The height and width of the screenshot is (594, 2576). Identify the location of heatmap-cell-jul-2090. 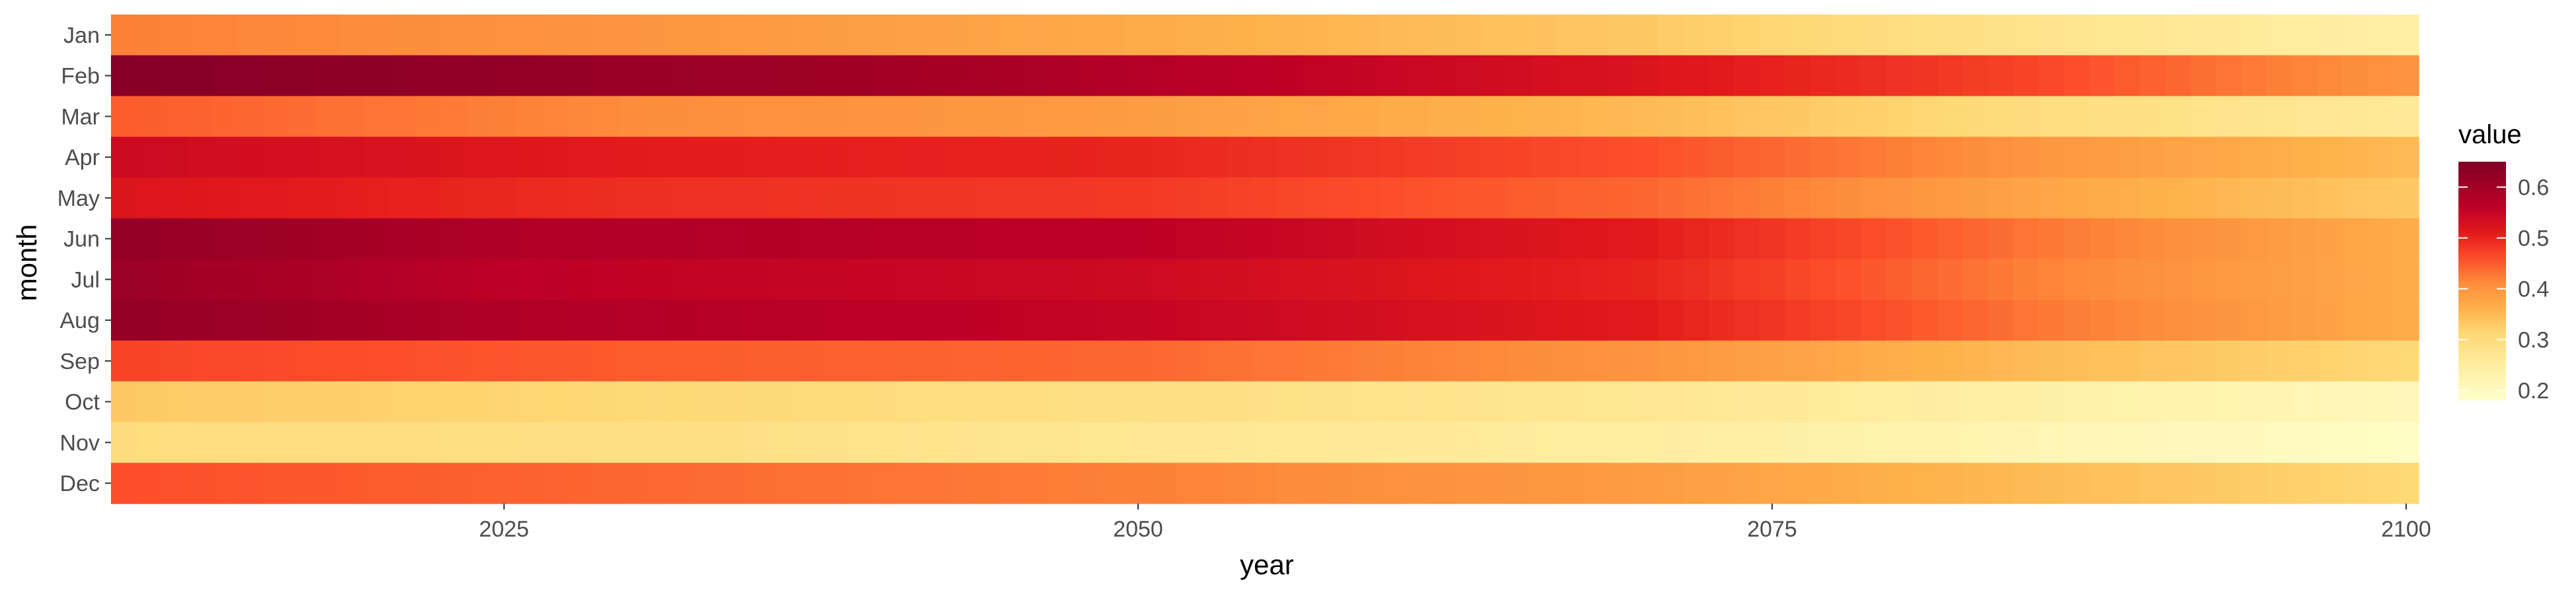
(2152, 279).